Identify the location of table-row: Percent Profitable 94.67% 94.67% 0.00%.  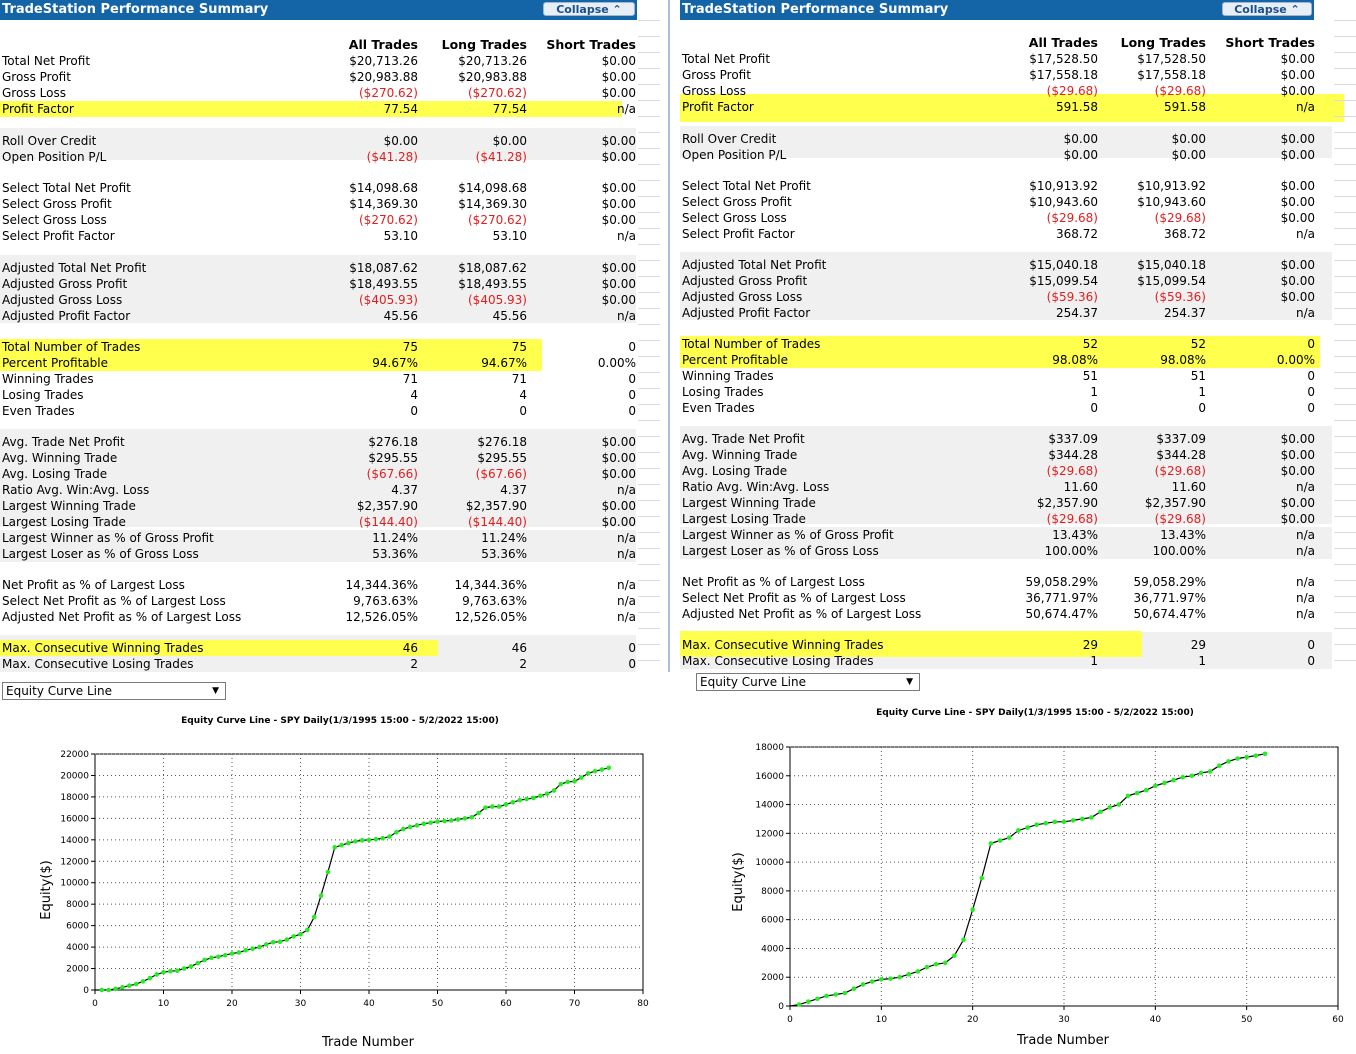
(330, 363).